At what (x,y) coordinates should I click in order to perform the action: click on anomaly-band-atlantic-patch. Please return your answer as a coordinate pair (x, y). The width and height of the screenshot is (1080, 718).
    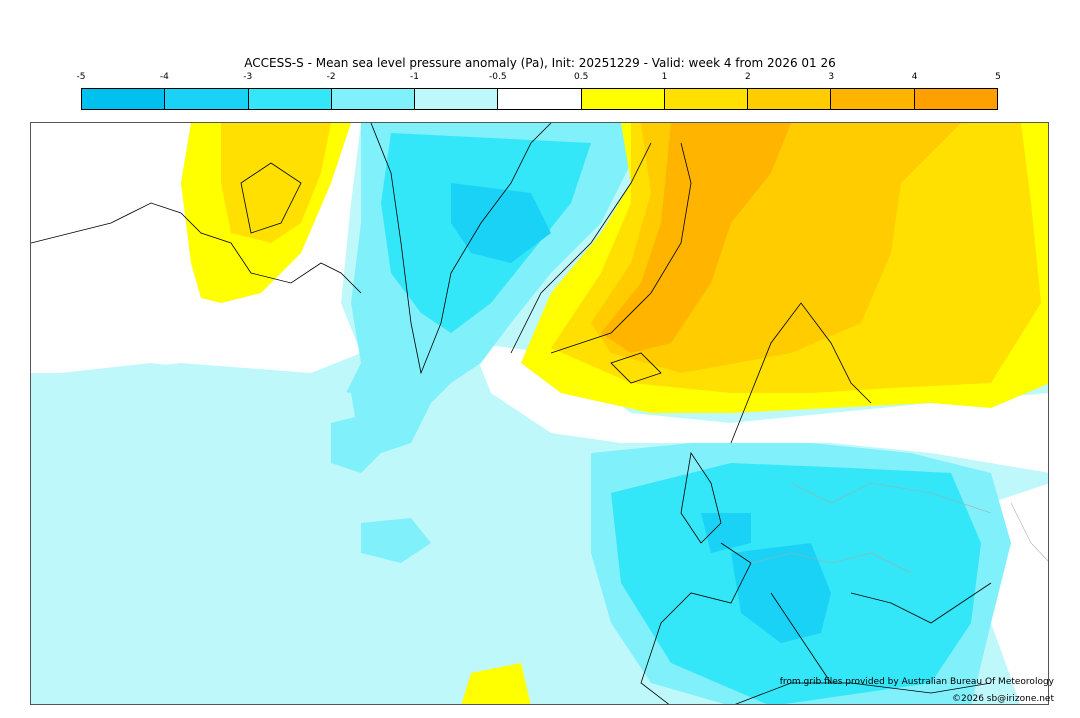
    Looking at the image, I should click on (396, 540).